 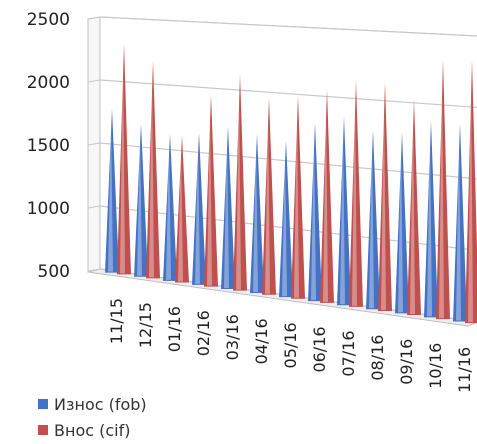 I want to click on x-tick-label: 11/15, so click(x=116, y=321).